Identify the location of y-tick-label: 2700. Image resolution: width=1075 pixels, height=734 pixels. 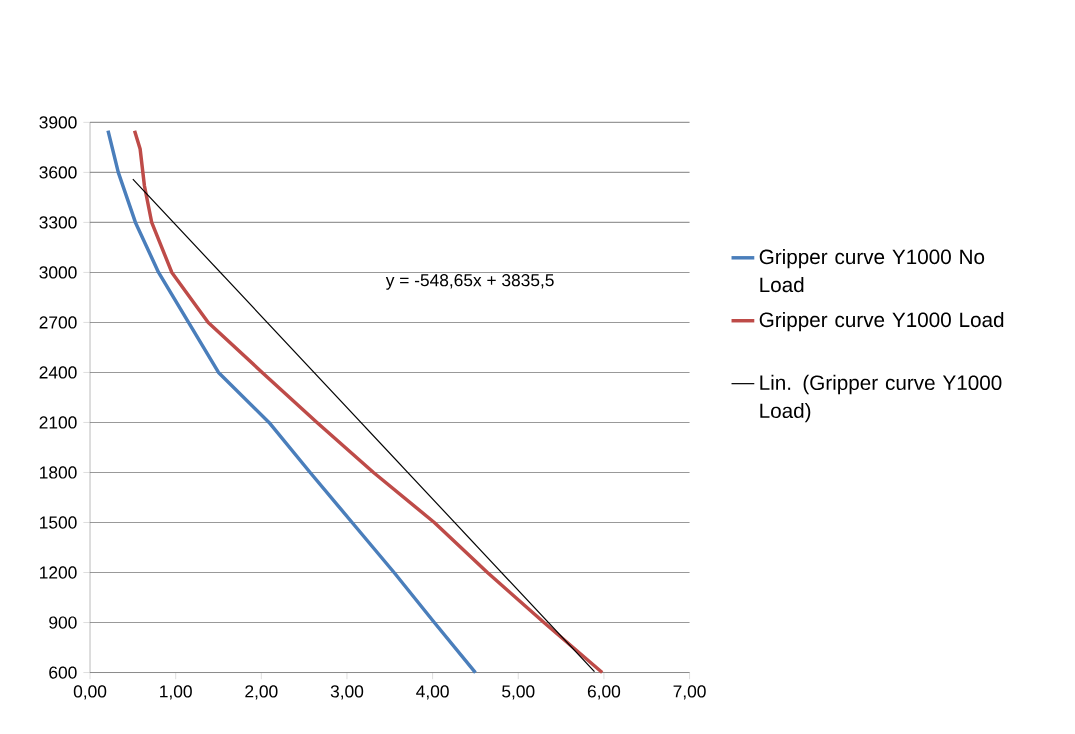
(58, 322).